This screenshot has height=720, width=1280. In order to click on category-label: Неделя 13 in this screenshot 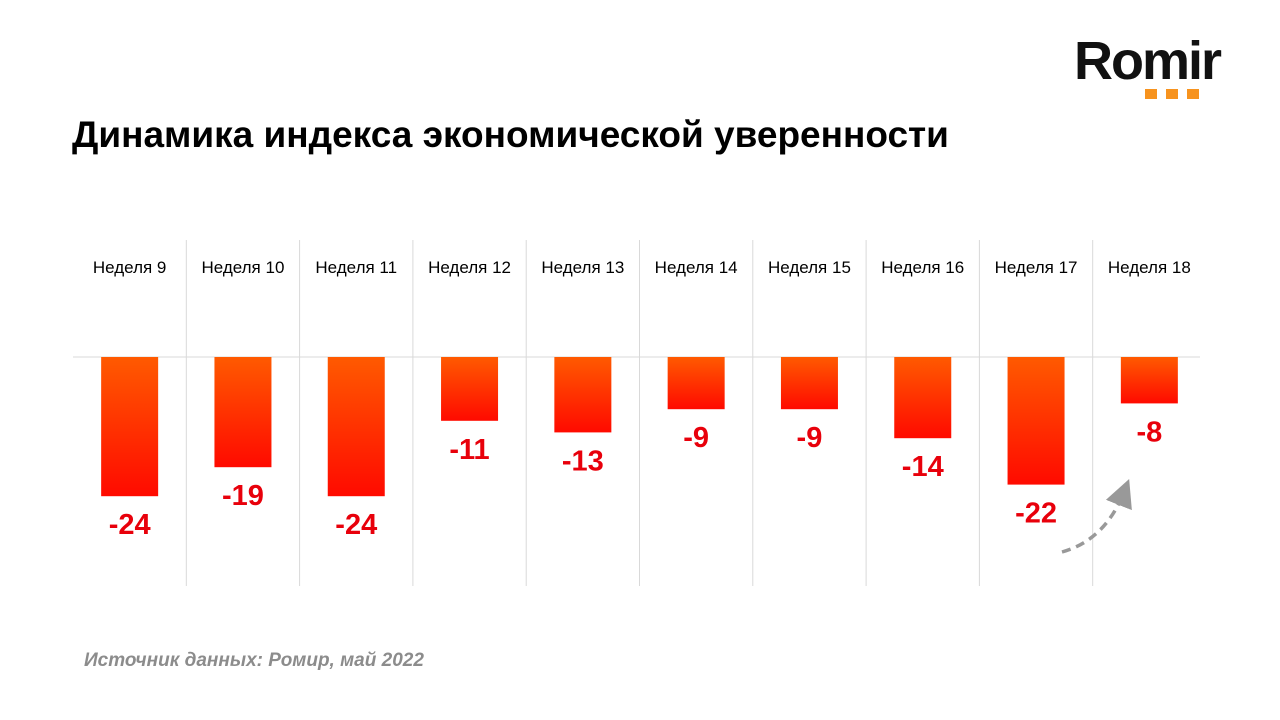, I will do `click(582, 267)`.